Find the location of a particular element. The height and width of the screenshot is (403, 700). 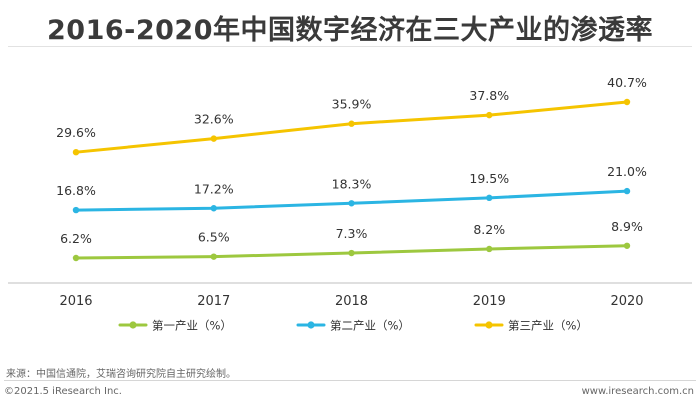

data-label: 8.9% is located at coordinates (627, 226).